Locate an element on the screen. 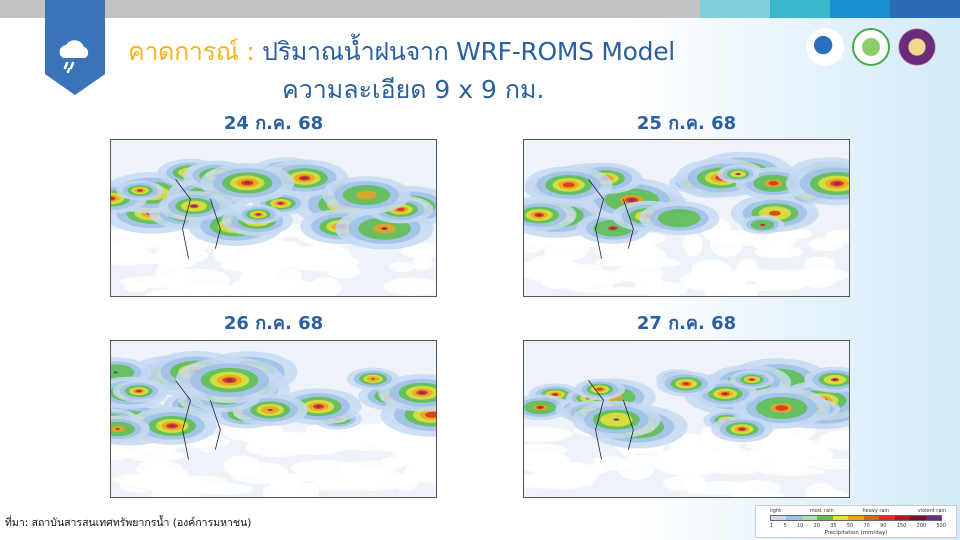 The image size is (960, 540). legend-tick: 150 is located at coordinates (901, 526).